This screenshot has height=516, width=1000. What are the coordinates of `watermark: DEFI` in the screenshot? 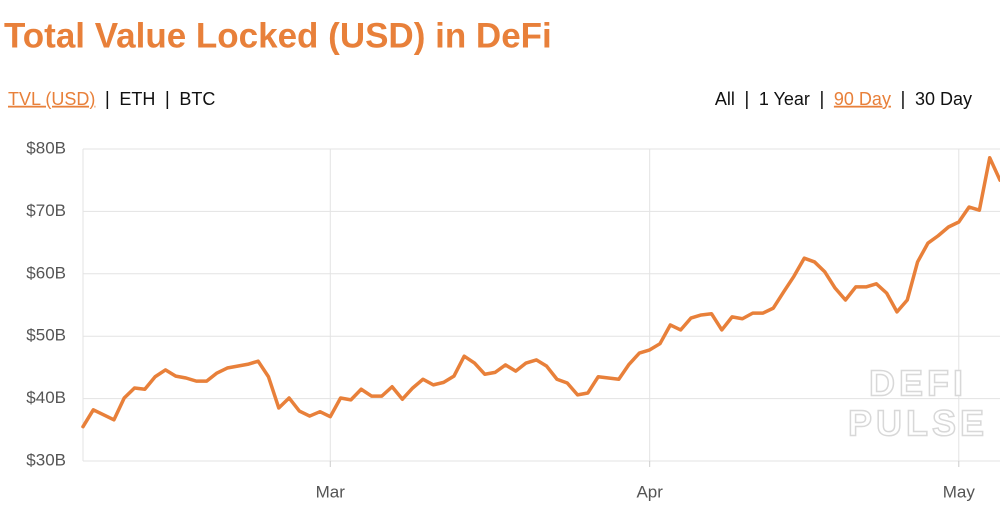 It's located at (918, 383).